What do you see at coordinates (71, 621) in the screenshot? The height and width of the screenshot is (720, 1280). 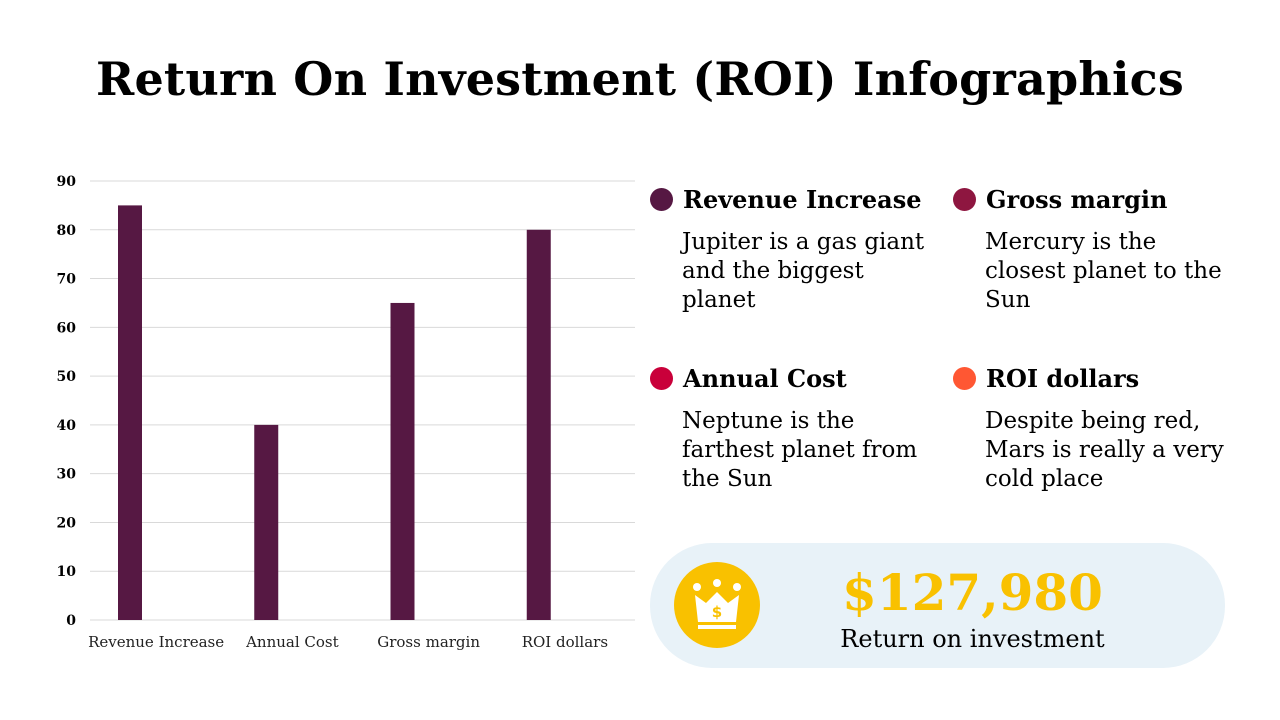 I see `y-tick-label: 0` at bounding box center [71, 621].